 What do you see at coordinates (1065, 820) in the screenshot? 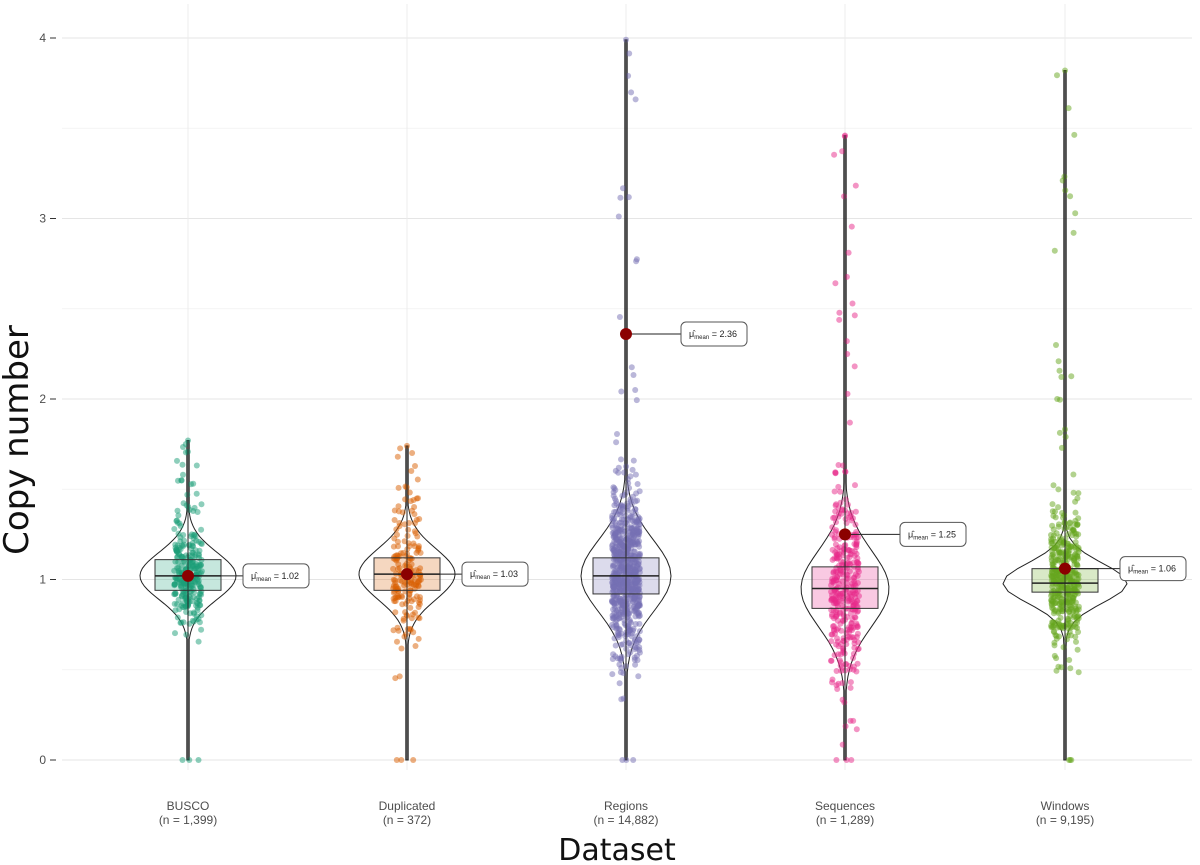
I see `x-category-n-label: (n = 9,195)` at bounding box center [1065, 820].